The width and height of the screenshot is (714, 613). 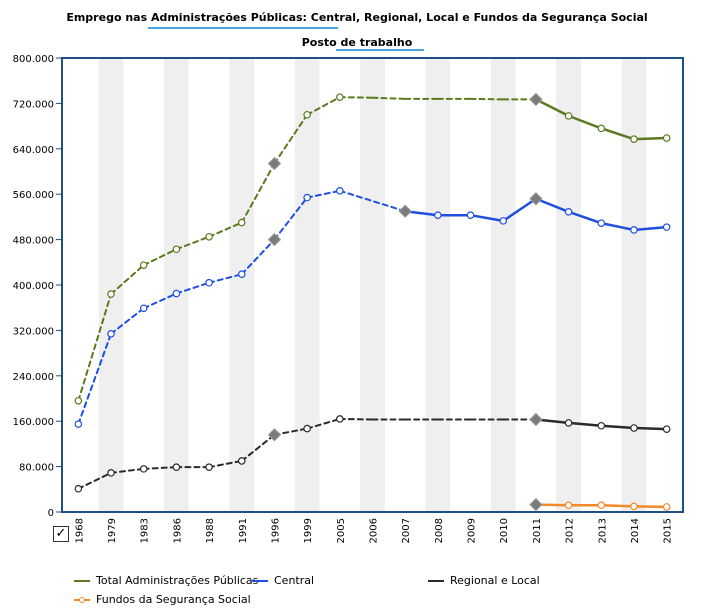 What do you see at coordinates (668, 530) in the screenshot?
I see `x-tick-label: 2015` at bounding box center [668, 530].